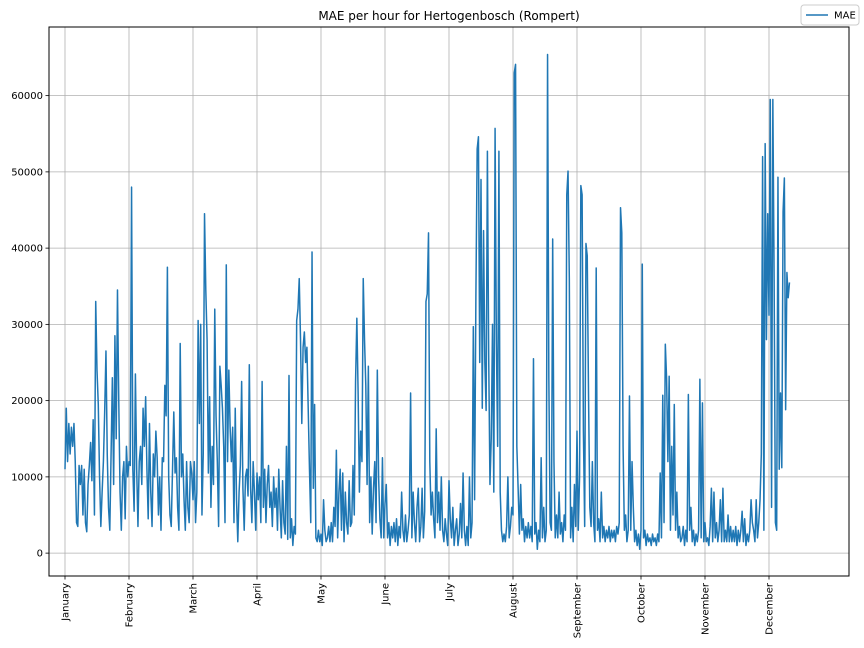  What do you see at coordinates (642, 602) in the screenshot?
I see `x-tick-label: October` at bounding box center [642, 602].